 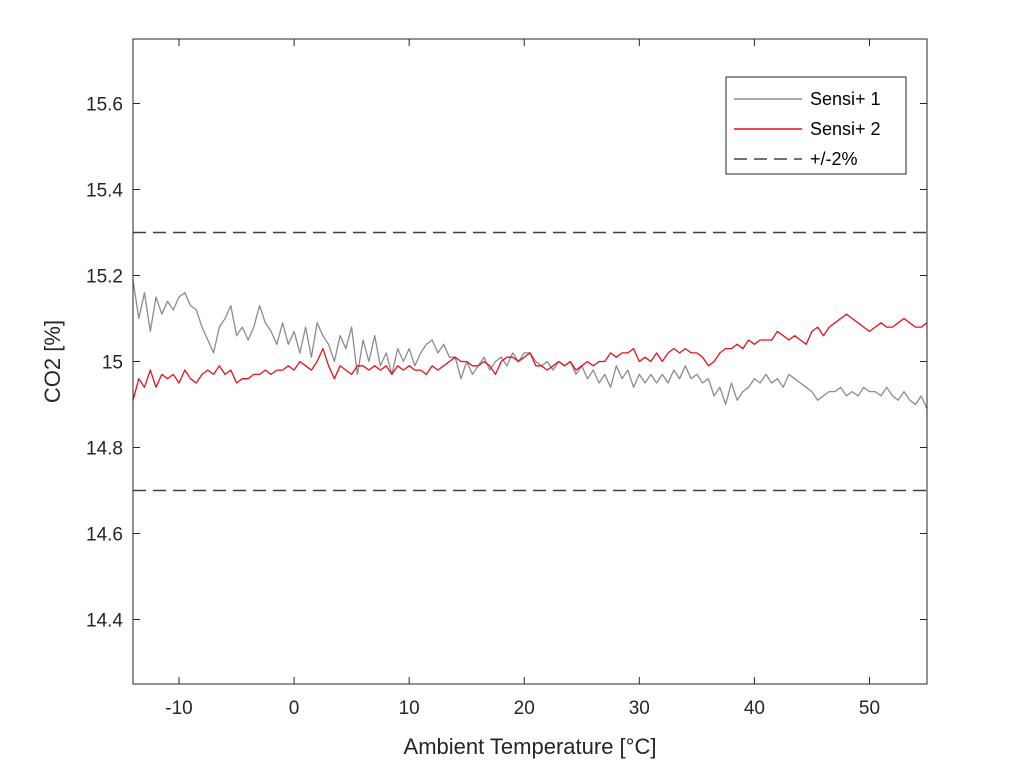 I want to click on x-tick-label: 50, so click(x=869, y=708).